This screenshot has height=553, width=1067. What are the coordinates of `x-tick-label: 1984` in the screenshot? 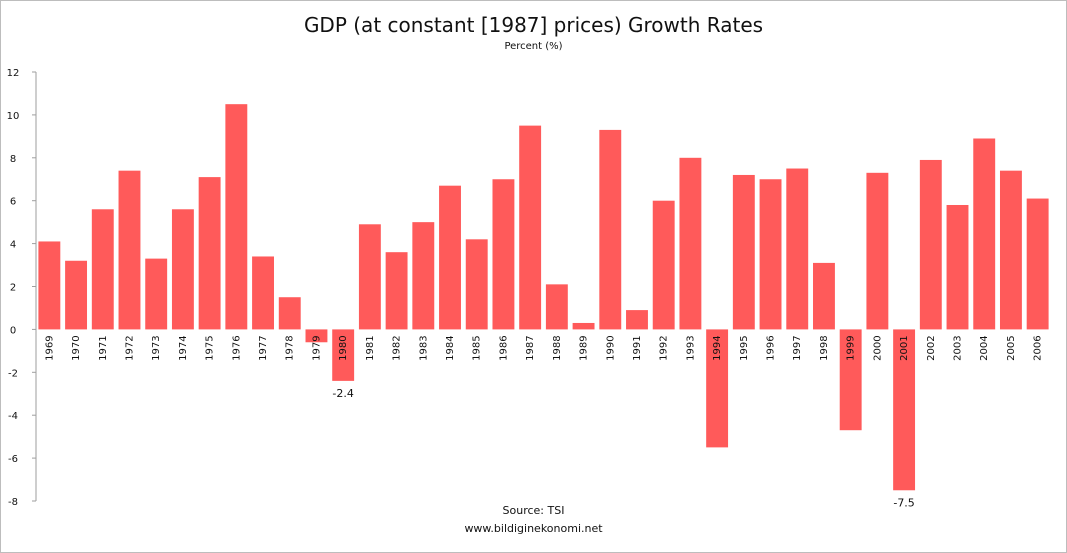 It's located at (450, 347).